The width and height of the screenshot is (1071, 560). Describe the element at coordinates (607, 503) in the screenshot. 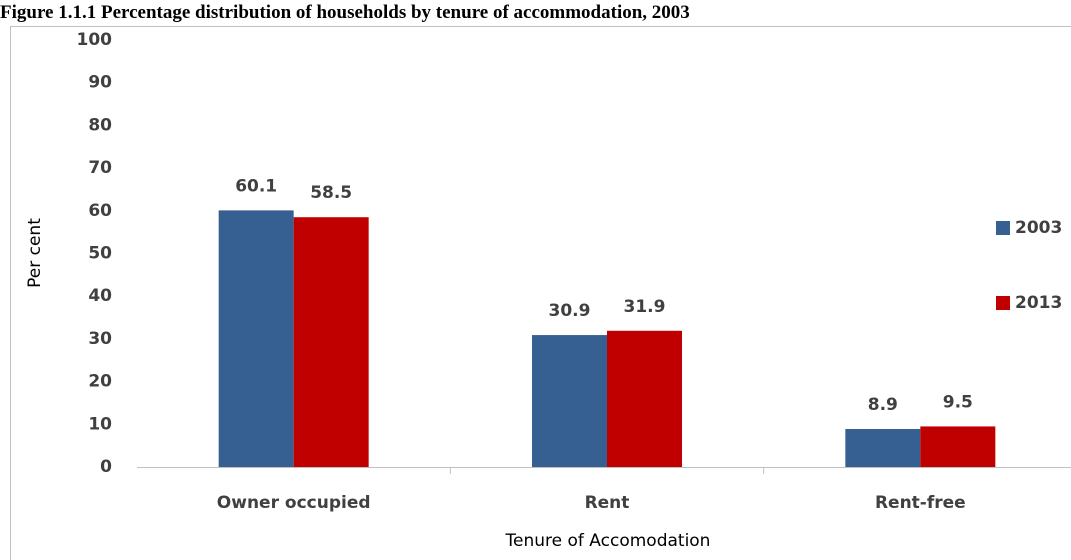

I see `x-tick-label: Rent` at that location.